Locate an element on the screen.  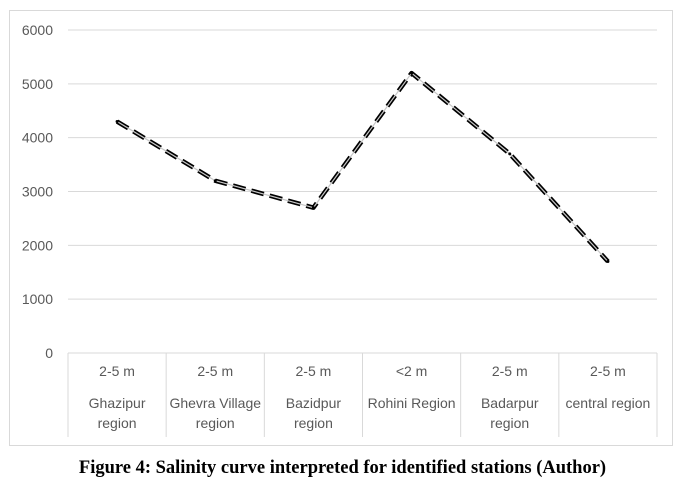
y-tick-label: 6000 is located at coordinates (37, 30).